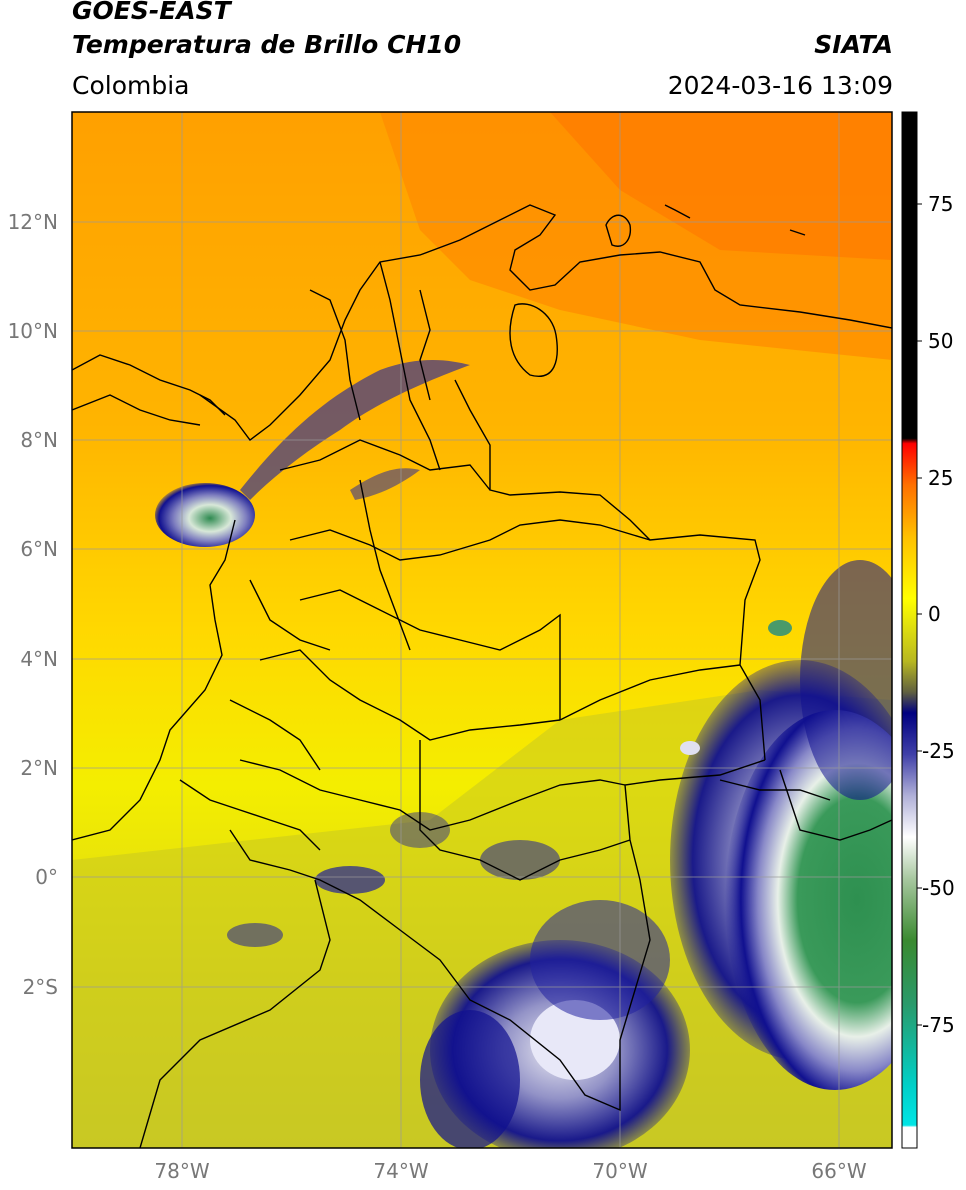 Image resolution: width=966 pixels, height=1190 pixels. I want to click on lat-tick: 2°N, so click(39, 768).